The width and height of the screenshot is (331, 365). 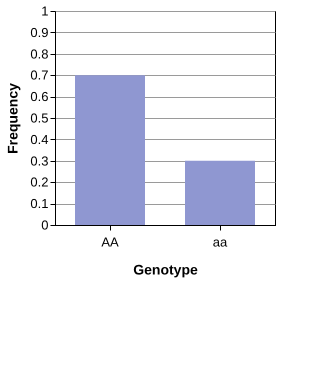 What do you see at coordinates (165, 270) in the screenshot?
I see `x-axis-title: Genotype` at bounding box center [165, 270].